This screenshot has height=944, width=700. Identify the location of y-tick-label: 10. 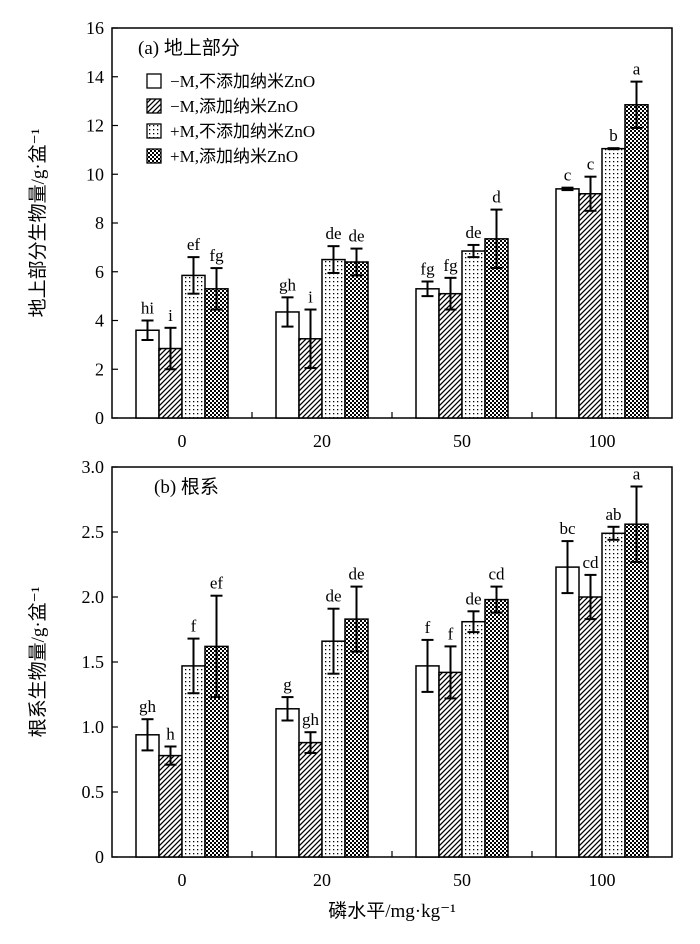
(95, 174).